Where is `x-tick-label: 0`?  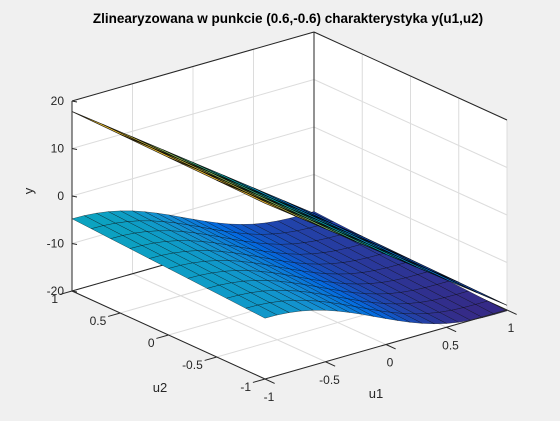 x-tick-label: 0 is located at coordinates (390, 363).